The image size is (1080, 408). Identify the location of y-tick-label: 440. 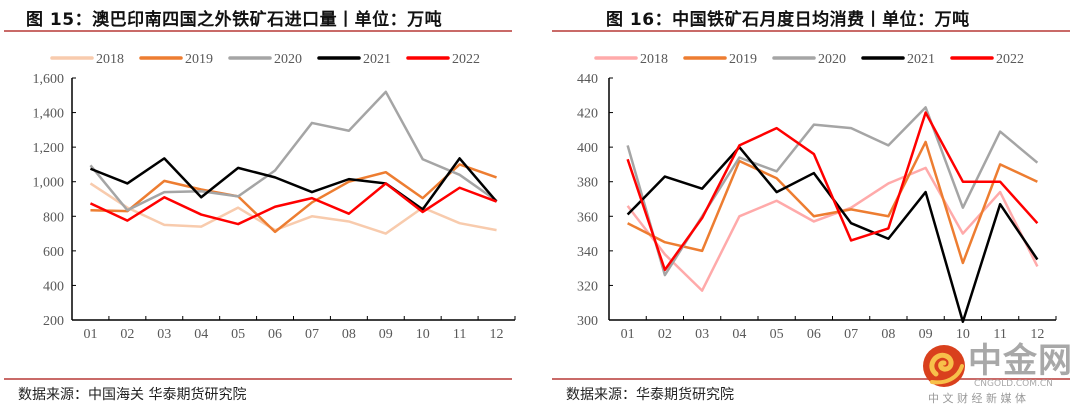
(587, 79).